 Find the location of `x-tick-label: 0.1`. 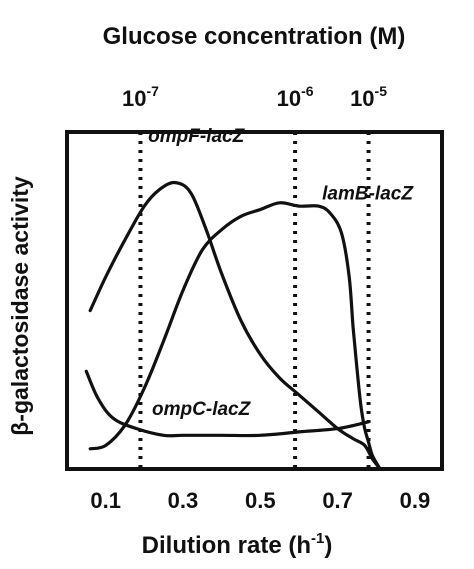

x-tick-label: 0.1 is located at coordinates (105, 500).